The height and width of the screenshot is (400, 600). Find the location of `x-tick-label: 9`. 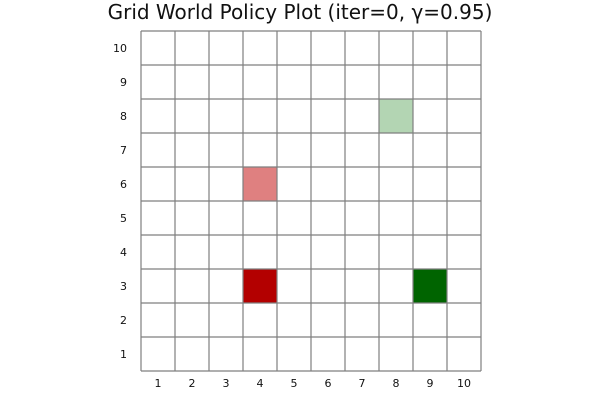

x-tick-label: 9 is located at coordinates (430, 383).